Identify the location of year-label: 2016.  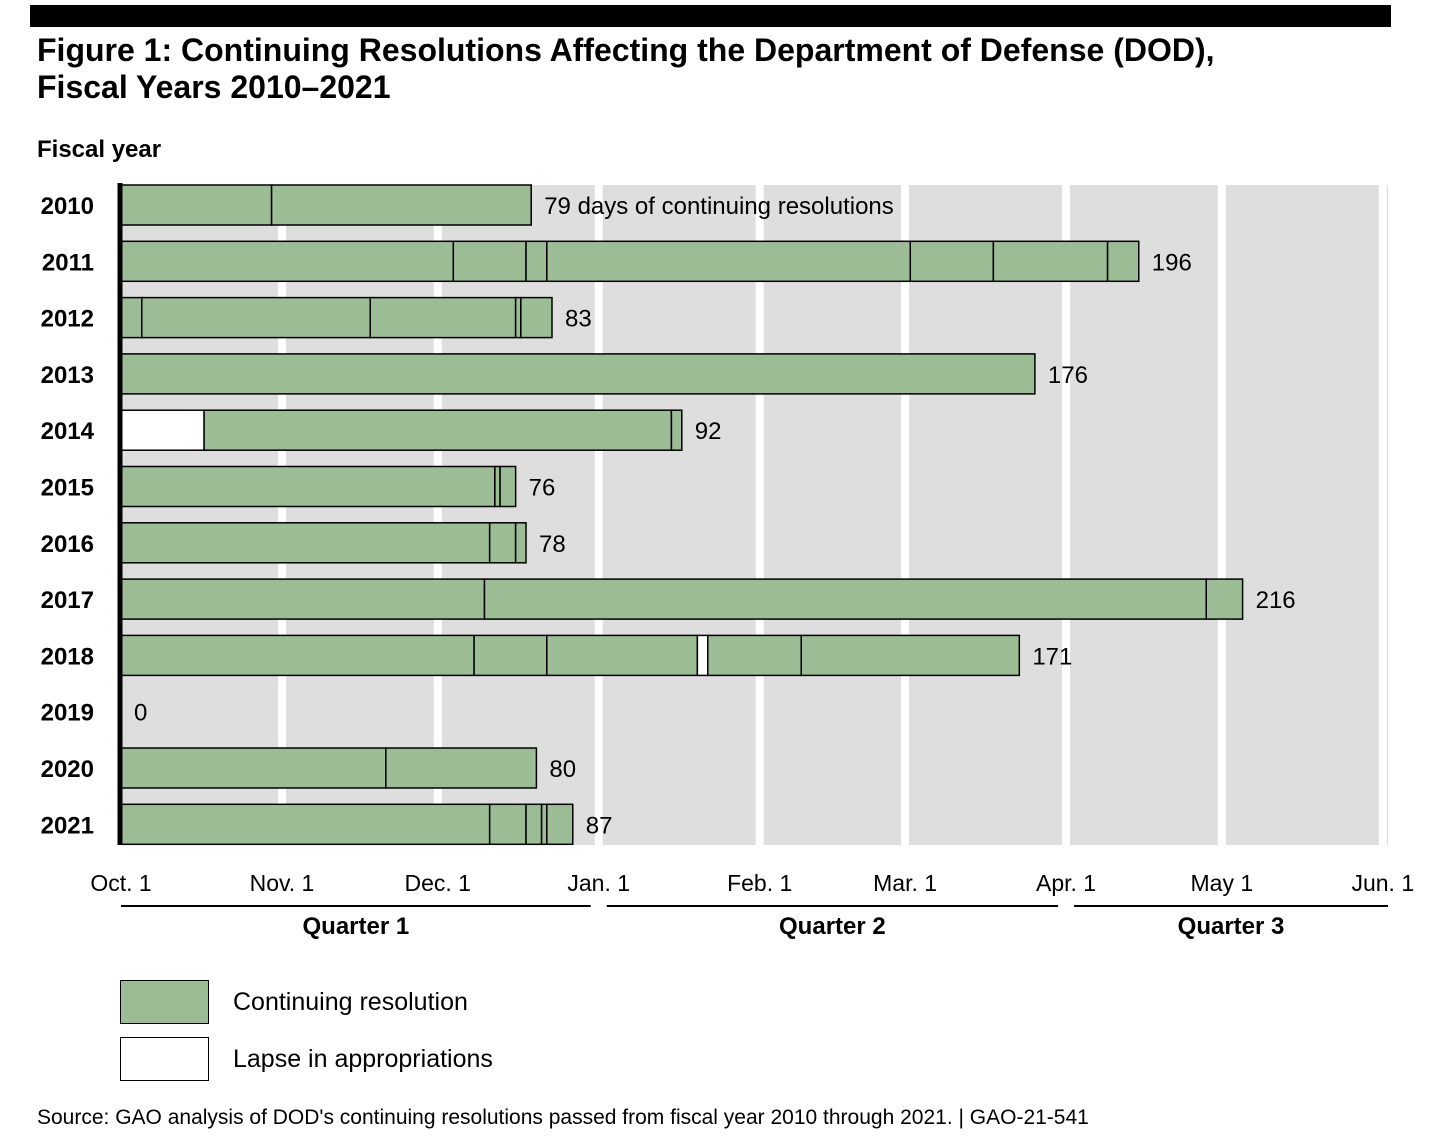
(67, 544).